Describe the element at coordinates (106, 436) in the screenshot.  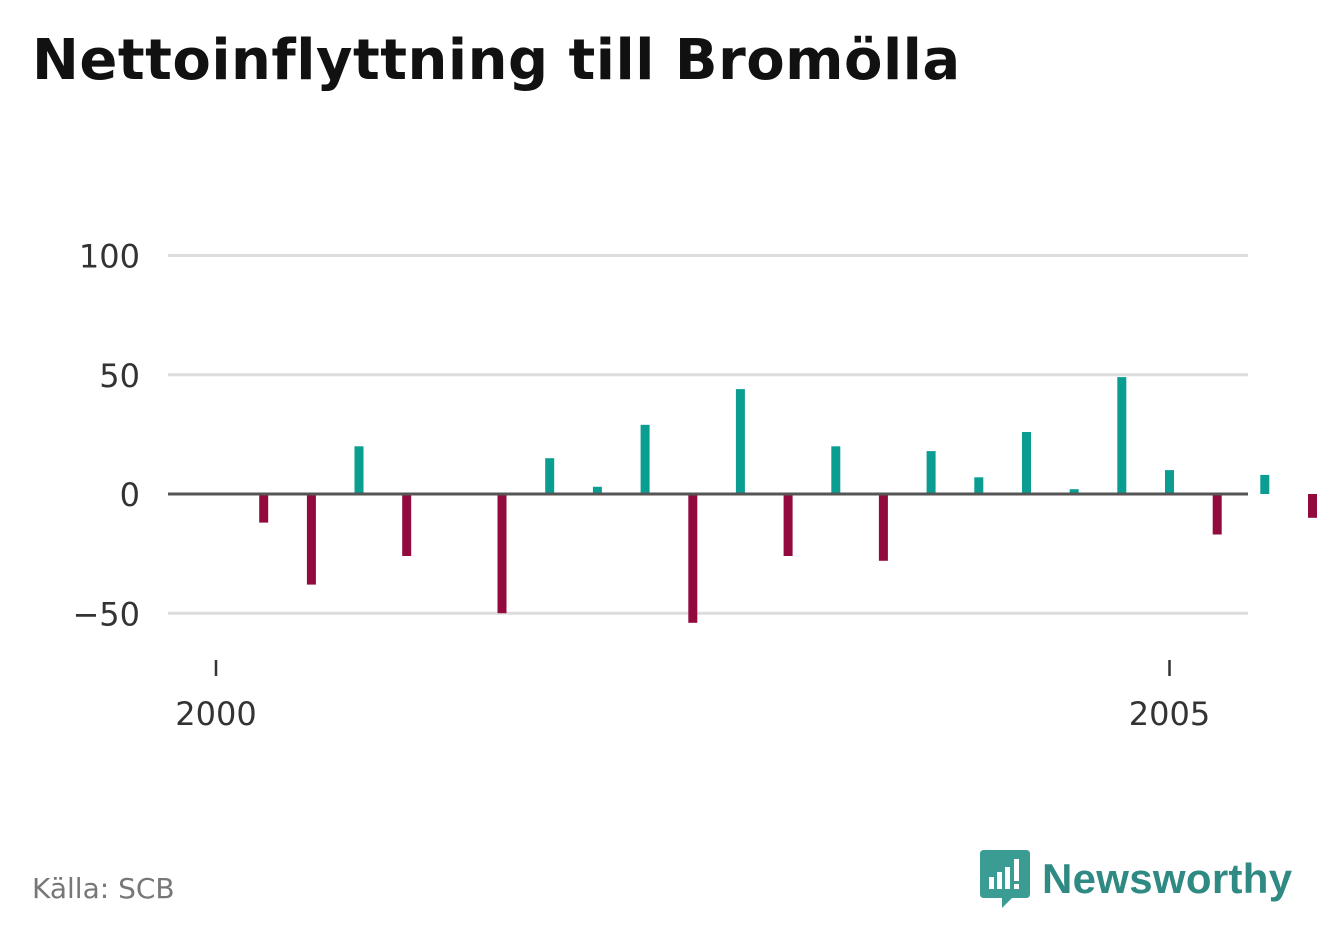
I see `y-axis: −50 0 50 100` at that location.